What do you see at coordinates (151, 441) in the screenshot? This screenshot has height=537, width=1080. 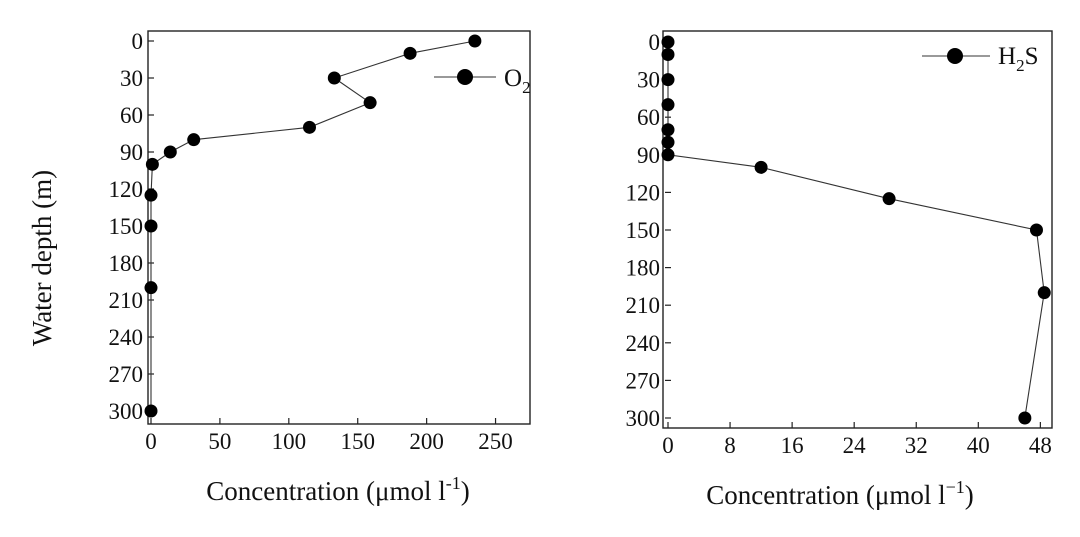 I see `x-tick-label-o2-0: 0` at bounding box center [151, 441].